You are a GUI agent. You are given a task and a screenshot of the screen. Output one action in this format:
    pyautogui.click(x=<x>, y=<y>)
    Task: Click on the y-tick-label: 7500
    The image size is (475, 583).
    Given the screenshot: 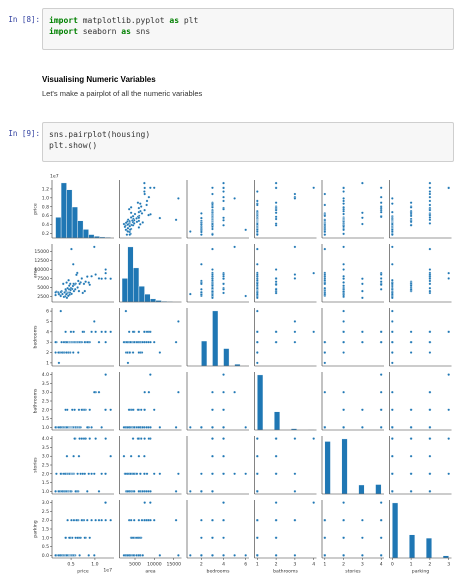 What is the action you would take?
    pyautogui.click(x=43, y=279)
    